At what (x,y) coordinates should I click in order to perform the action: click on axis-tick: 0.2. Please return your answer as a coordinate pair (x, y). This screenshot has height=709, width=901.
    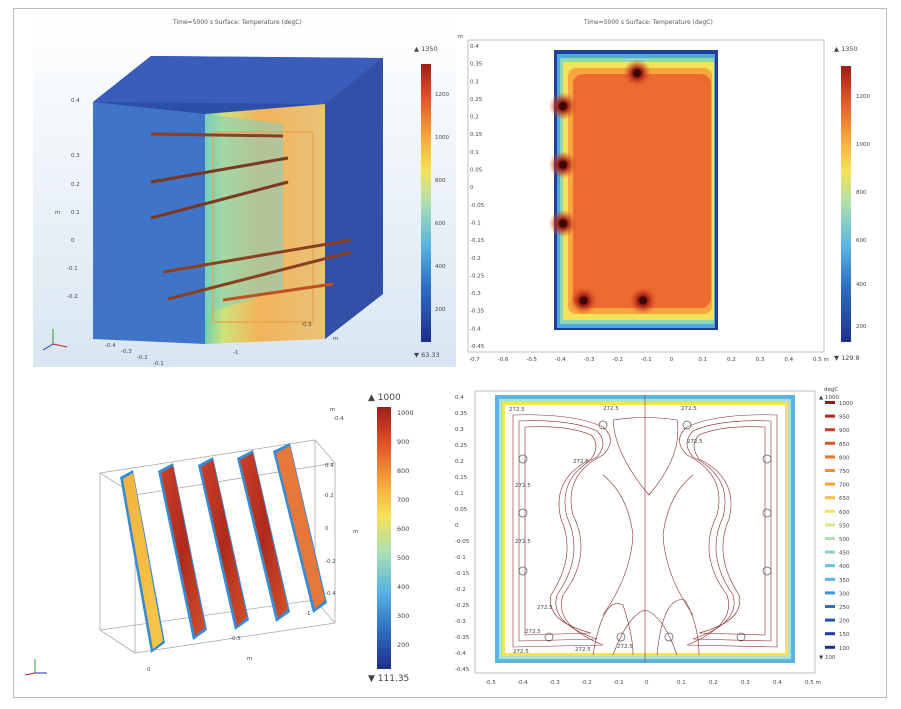
    Looking at the image, I should click on (329, 496).